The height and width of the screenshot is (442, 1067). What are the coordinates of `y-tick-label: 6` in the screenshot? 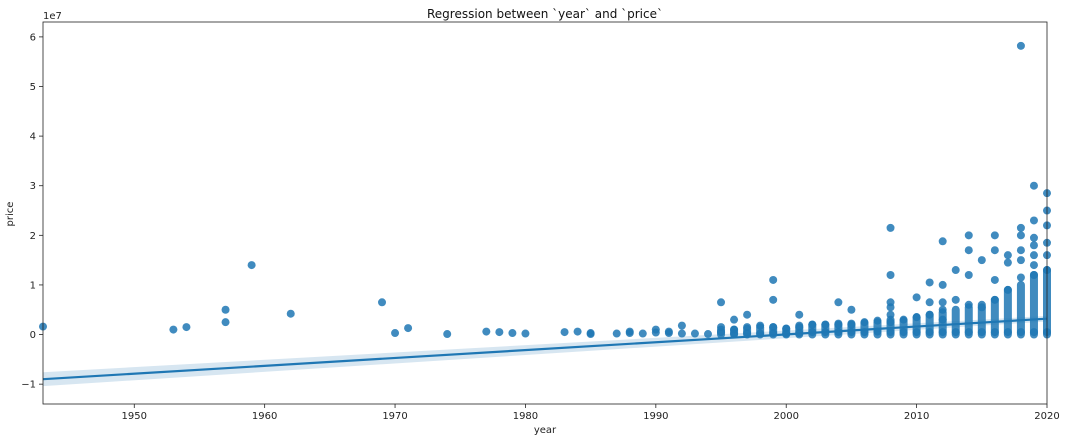 It's located at (33, 37).